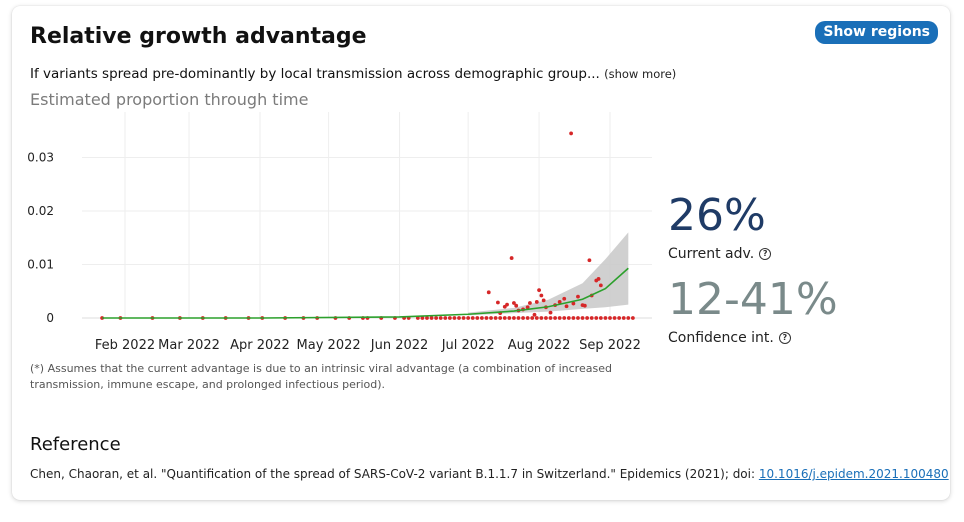 The height and width of the screenshot is (522, 964). What do you see at coordinates (40, 211) in the screenshot?
I see `y-tick-label: 0.02` at bounding box center [40, 211].